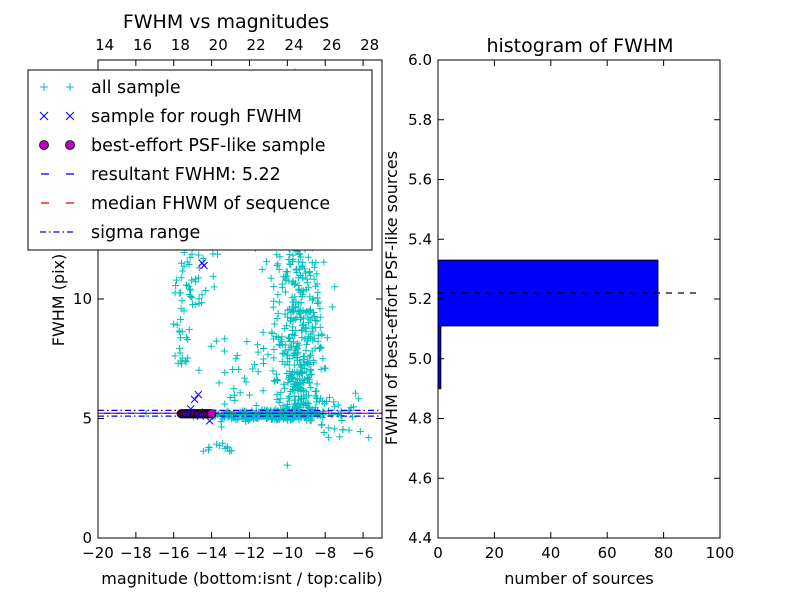  Describe the element at coordinates (250, 553) in the screenshot. I see `x-tick-label: −12` at that location.